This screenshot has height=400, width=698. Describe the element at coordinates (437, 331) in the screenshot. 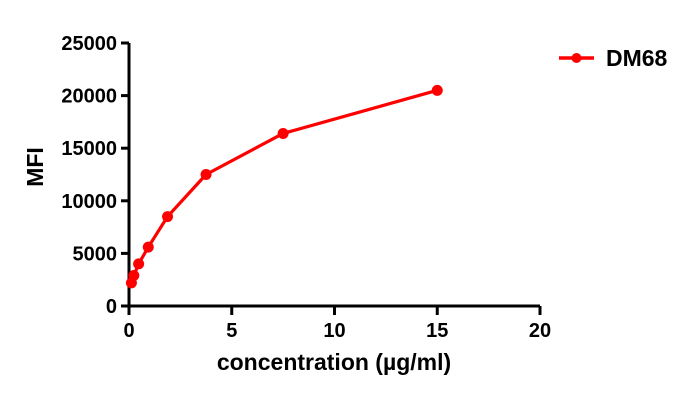

I see `x-tick-label: 15` at that location.